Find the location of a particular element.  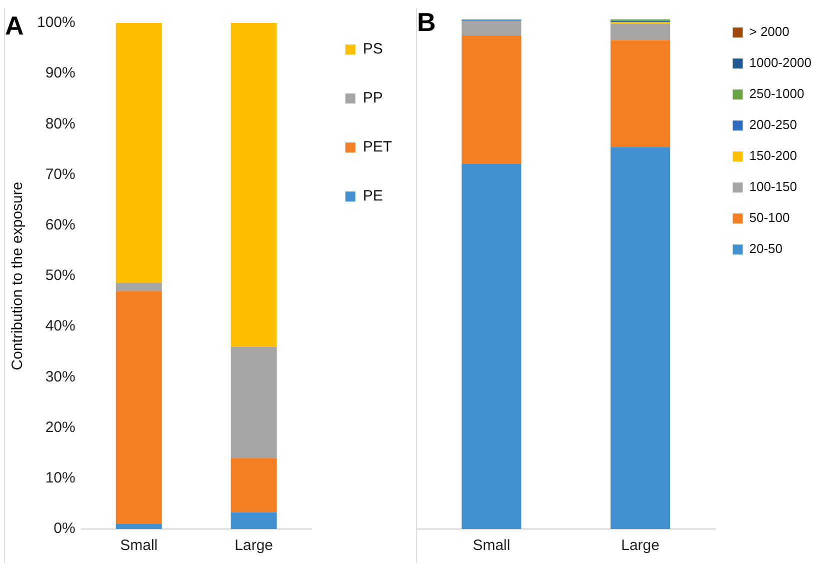

y-tick-label: 0% is located at coordinates (65, 529).